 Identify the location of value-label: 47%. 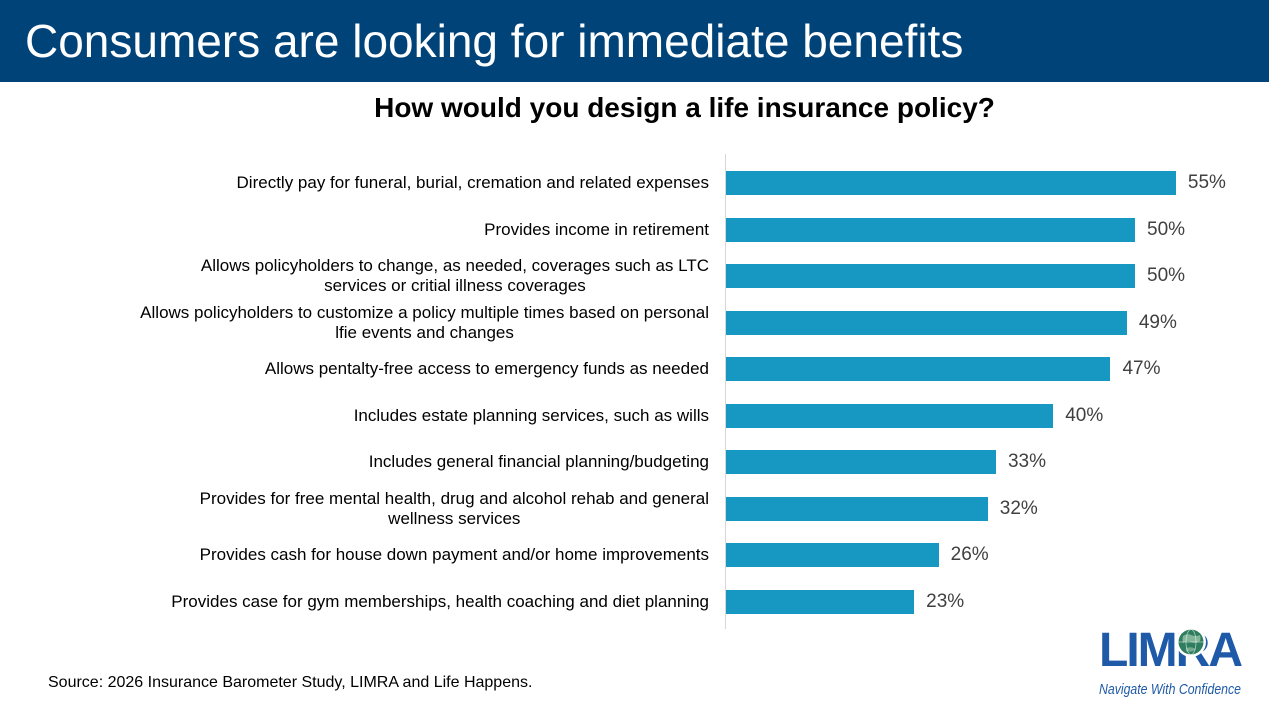
(1141, 369).